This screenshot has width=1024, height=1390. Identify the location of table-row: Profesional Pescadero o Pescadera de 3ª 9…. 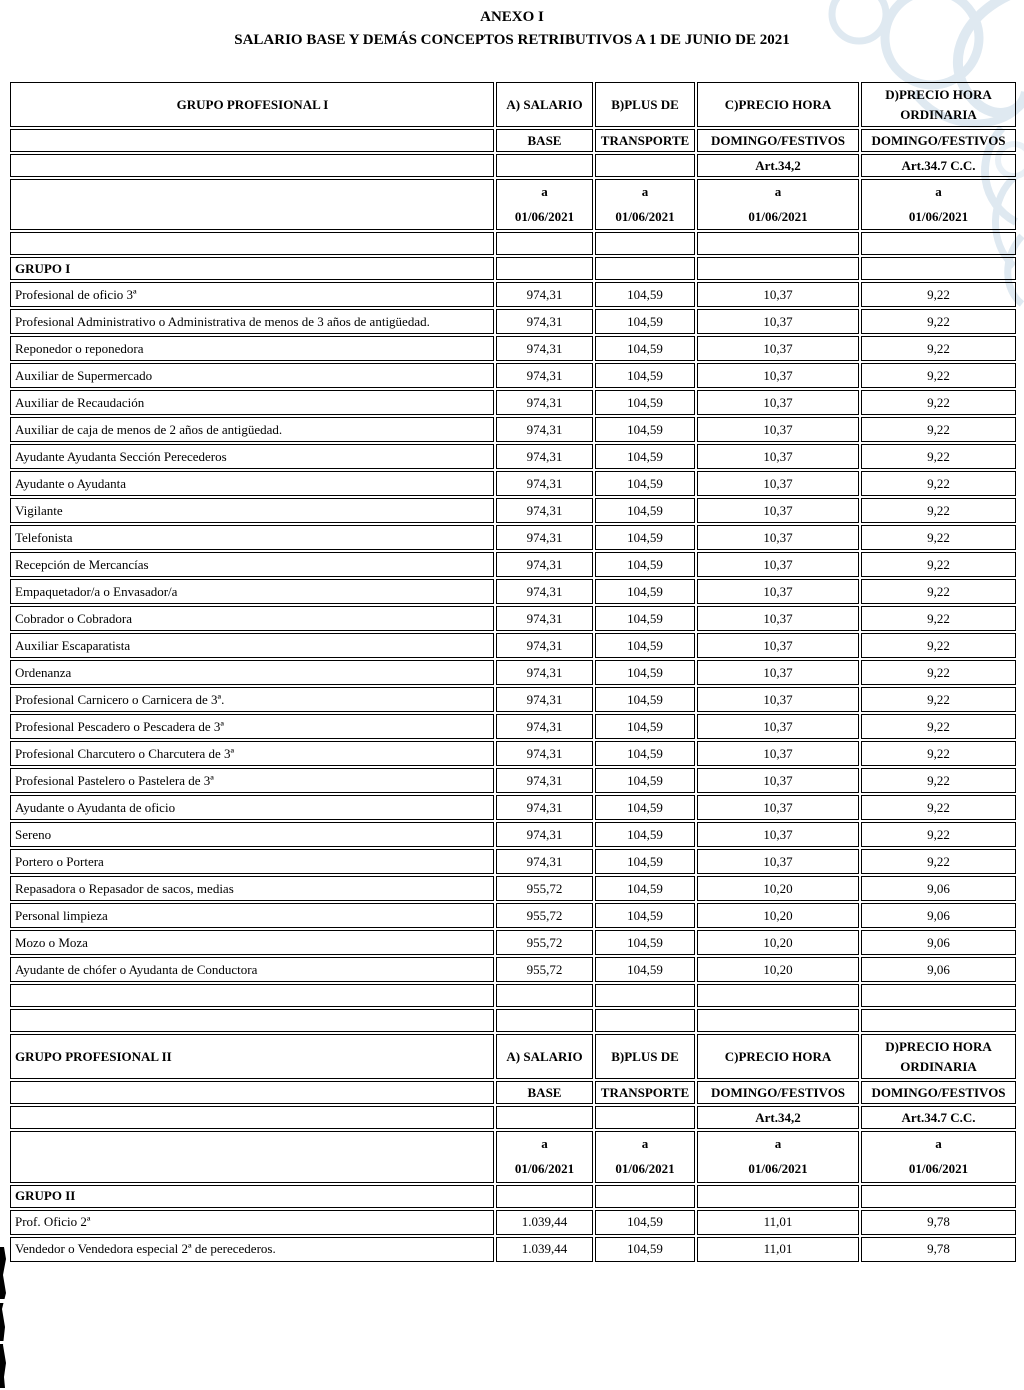
(513, 727).